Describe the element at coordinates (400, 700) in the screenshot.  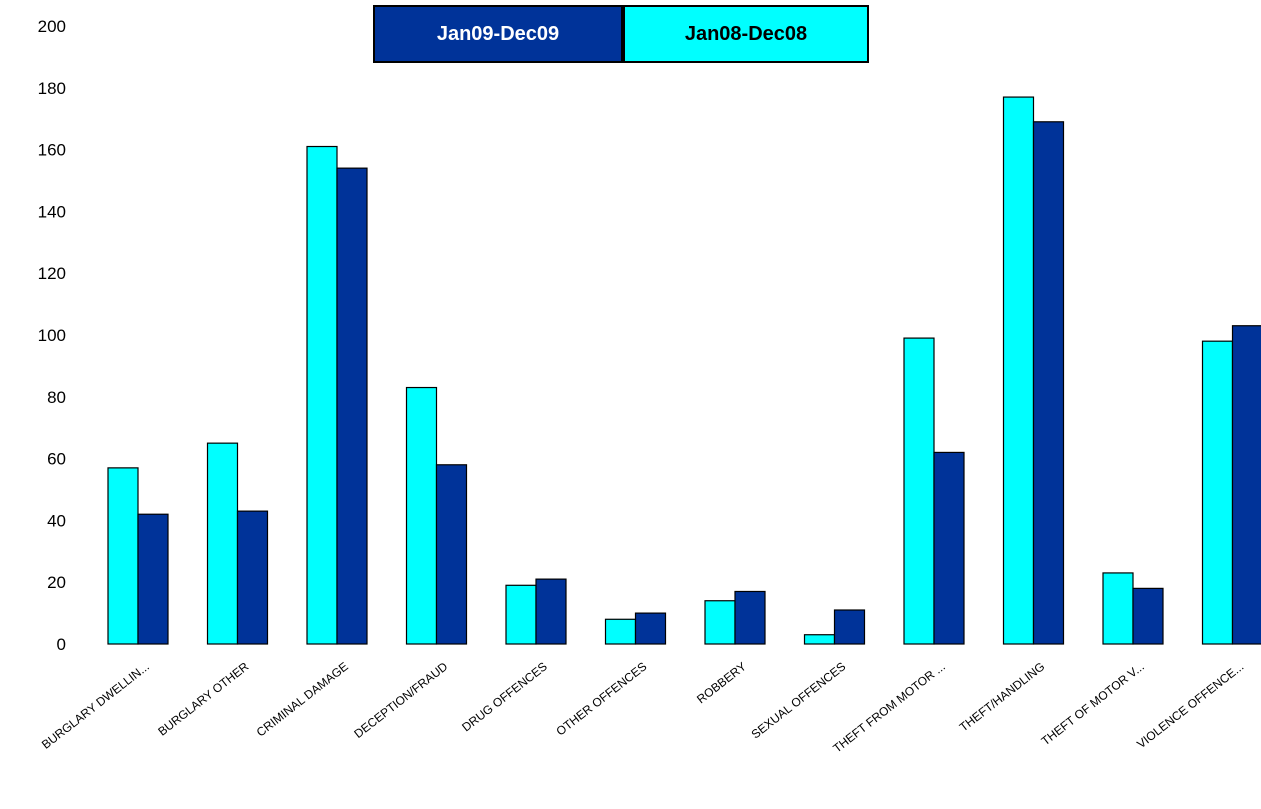
I see `x-tick-label: DECEPTION/FRAUD` at that location.